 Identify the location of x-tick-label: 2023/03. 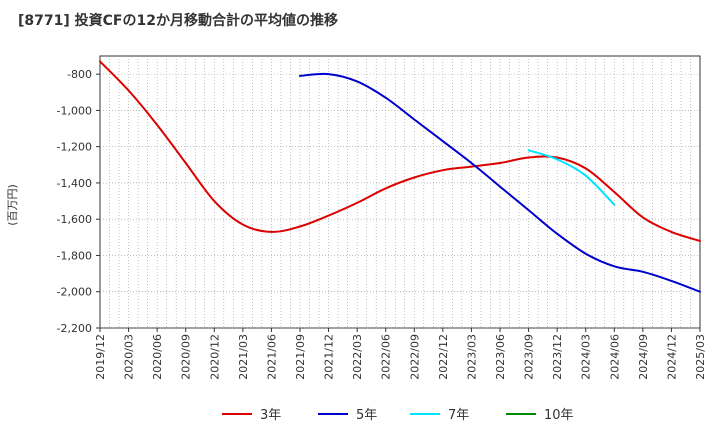
(471, 357).